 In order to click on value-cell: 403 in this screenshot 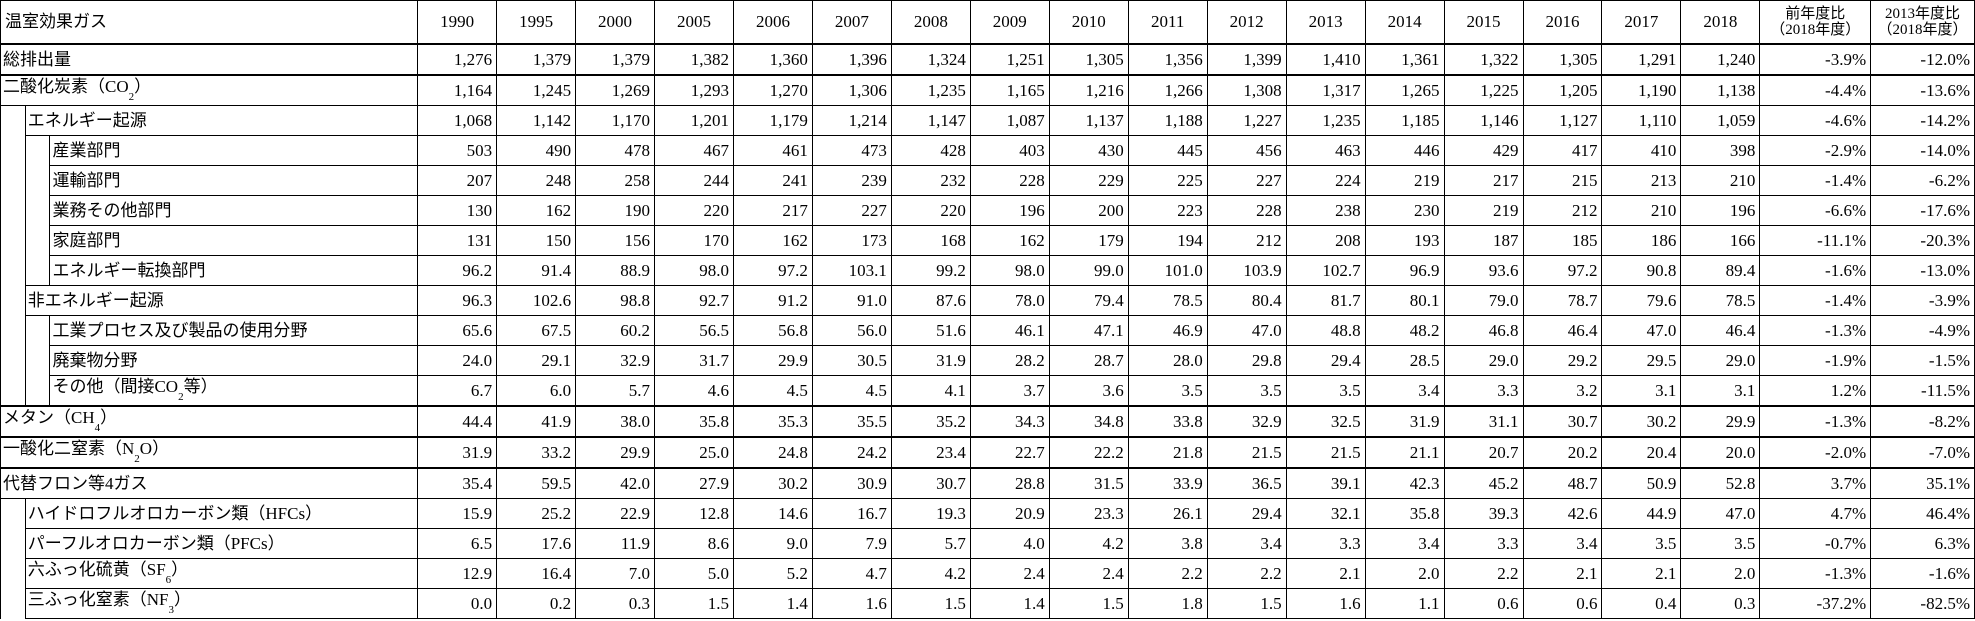, I will do `click(1009, 150)`.